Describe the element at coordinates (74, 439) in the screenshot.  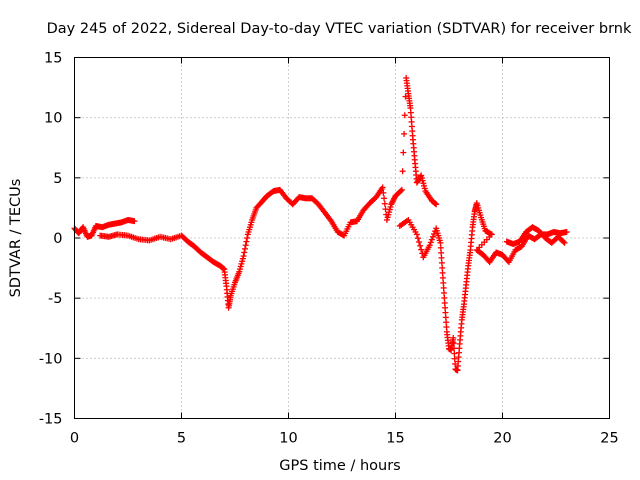
I see `x-tick-label: 0` at that location.